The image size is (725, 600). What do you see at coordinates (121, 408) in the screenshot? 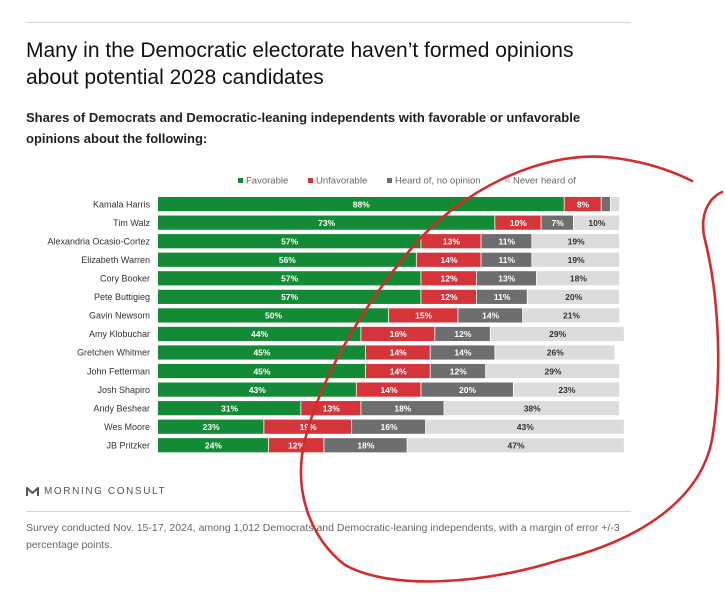
I see `category-label: Andy Beshear` at bounding box center [121, 408].